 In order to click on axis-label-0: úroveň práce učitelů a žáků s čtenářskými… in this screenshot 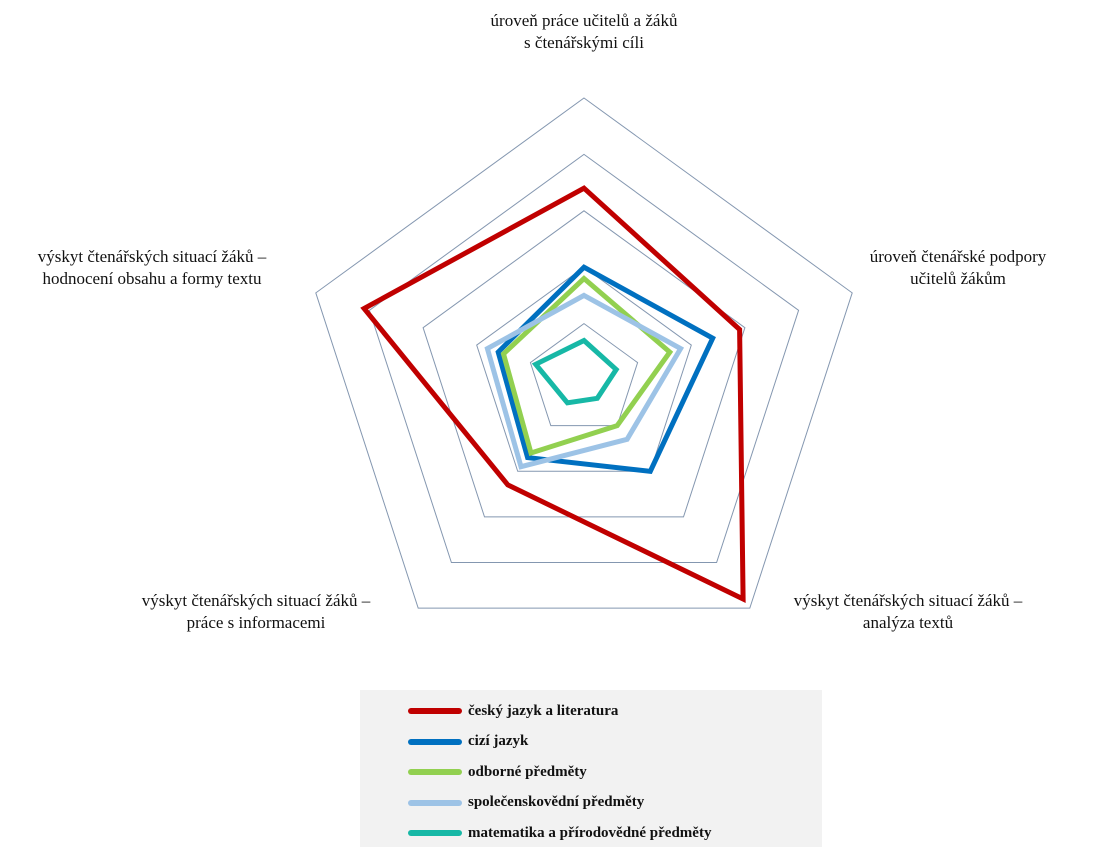, I will do `click(584, 31)`.